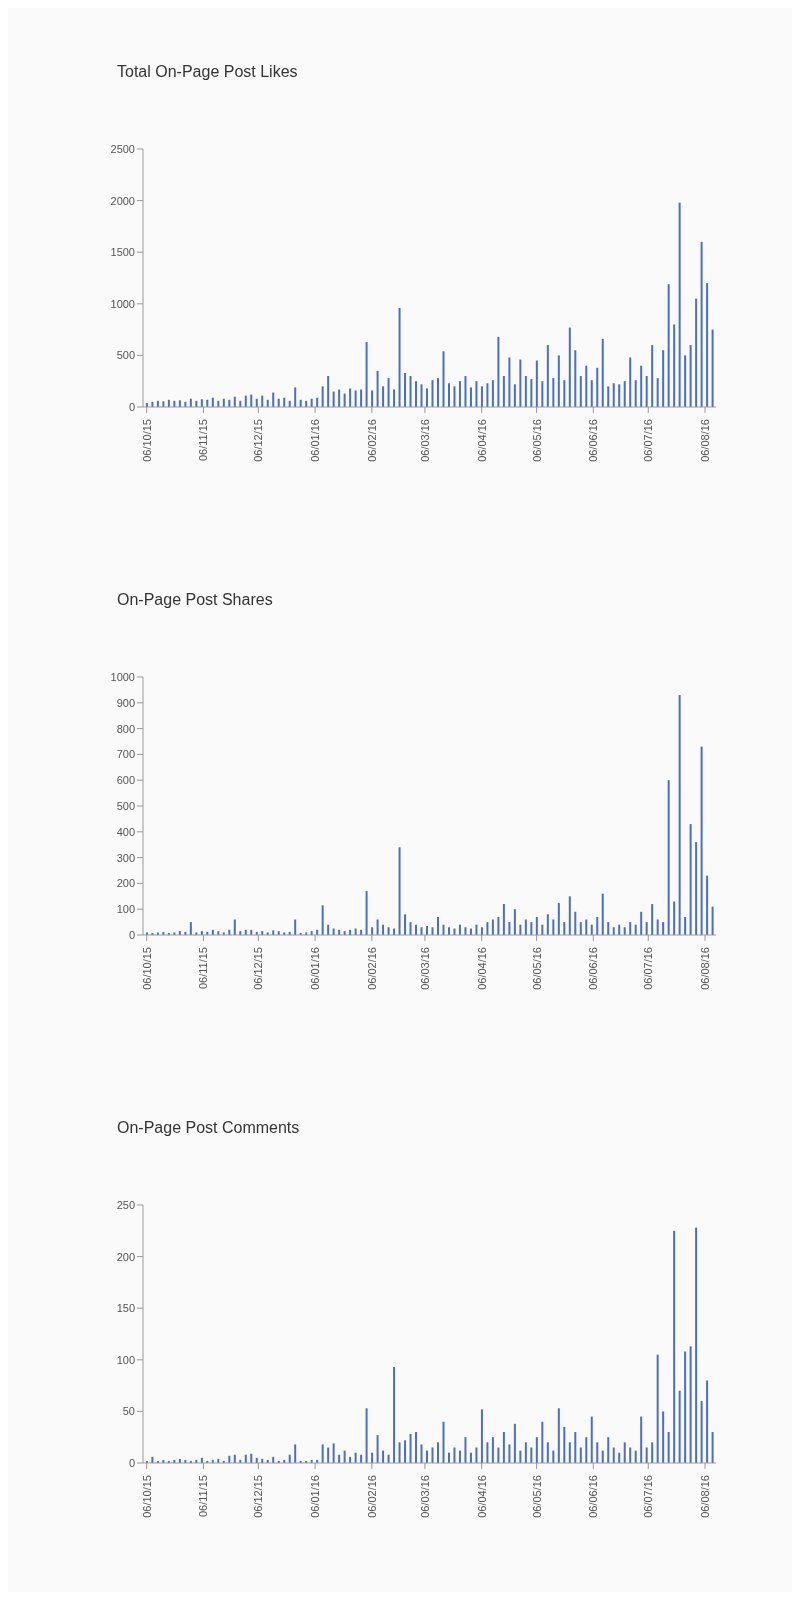  Describe the element at coordinates (258, 1496) in the screenshot. I see `x-tick-label: 06/12/15` at that location.